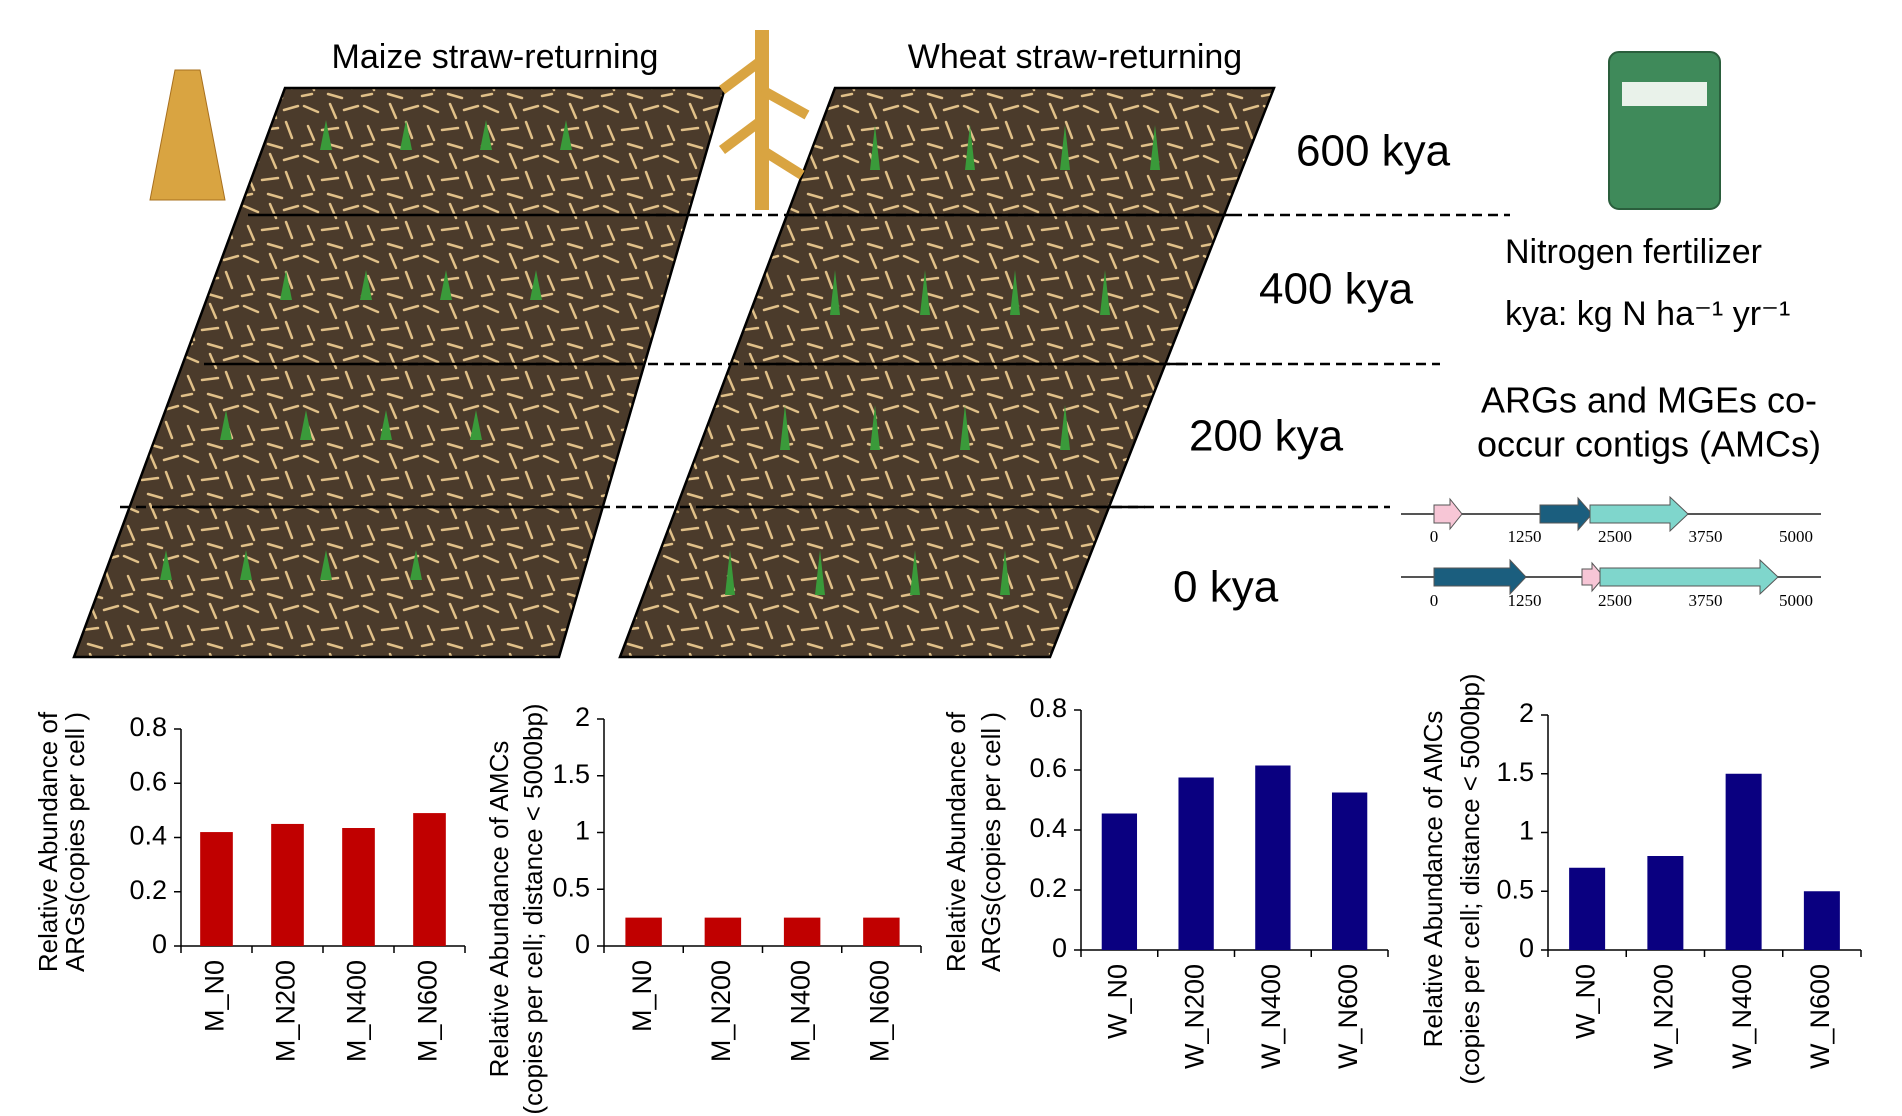 This screenshot has width=1902, height=1116. Describe the element at coordinates (479, 120) in the screenshot. I see `straw-icons` at that location.